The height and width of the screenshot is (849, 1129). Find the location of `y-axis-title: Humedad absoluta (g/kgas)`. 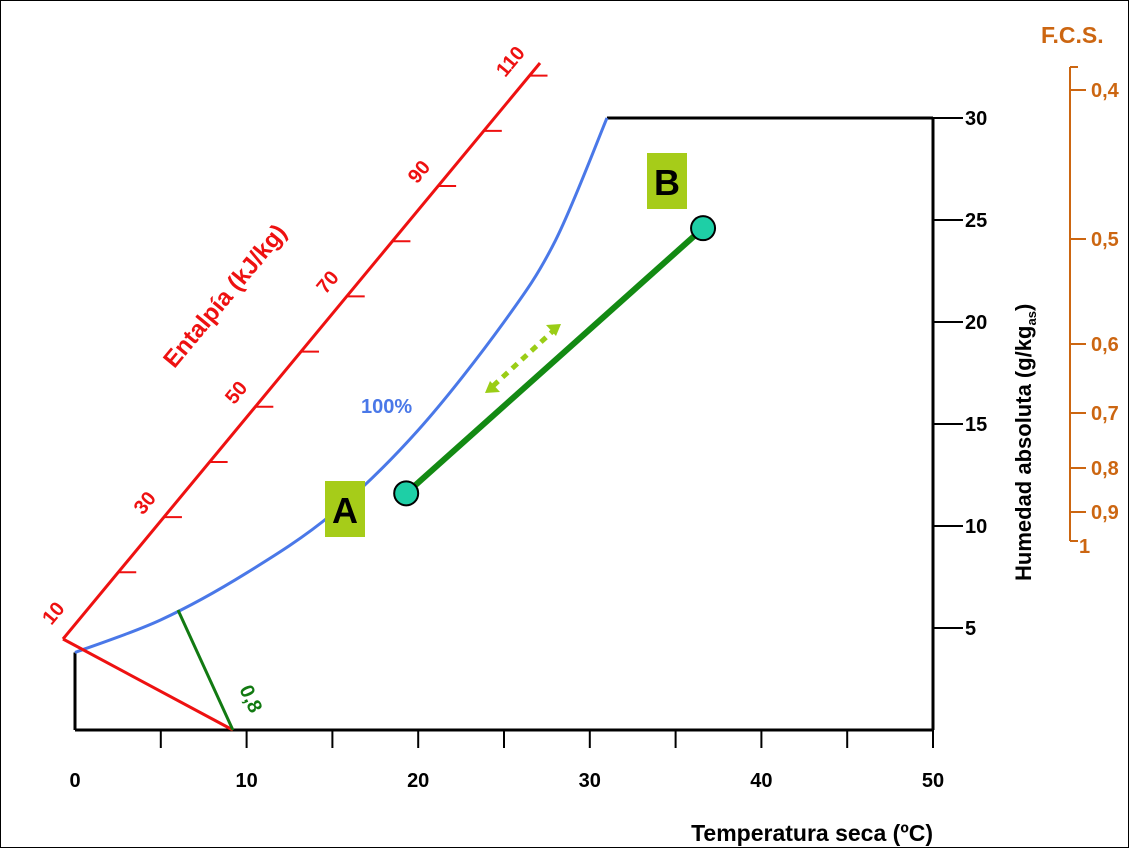

y-axis-title: Humedad absoluta (g/kgas) is located at coordinates (1025, 442).